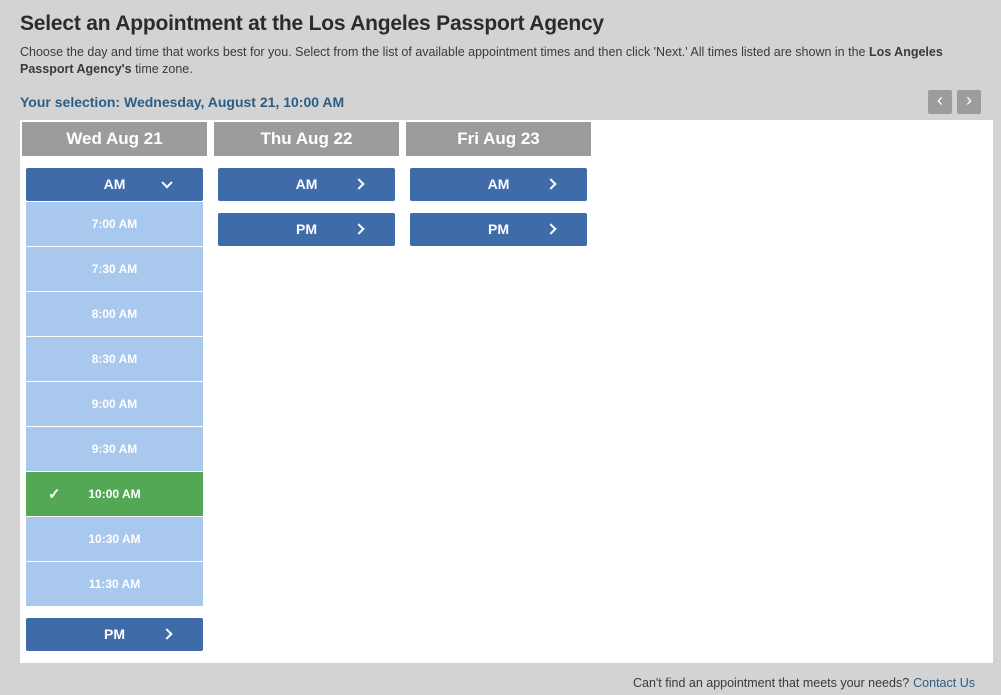 This screenshot has height=695, width=1001. Describe the element at coordinates (306, 138) in the screenshot. I see `day-header: Thu Aug 22` at that location.